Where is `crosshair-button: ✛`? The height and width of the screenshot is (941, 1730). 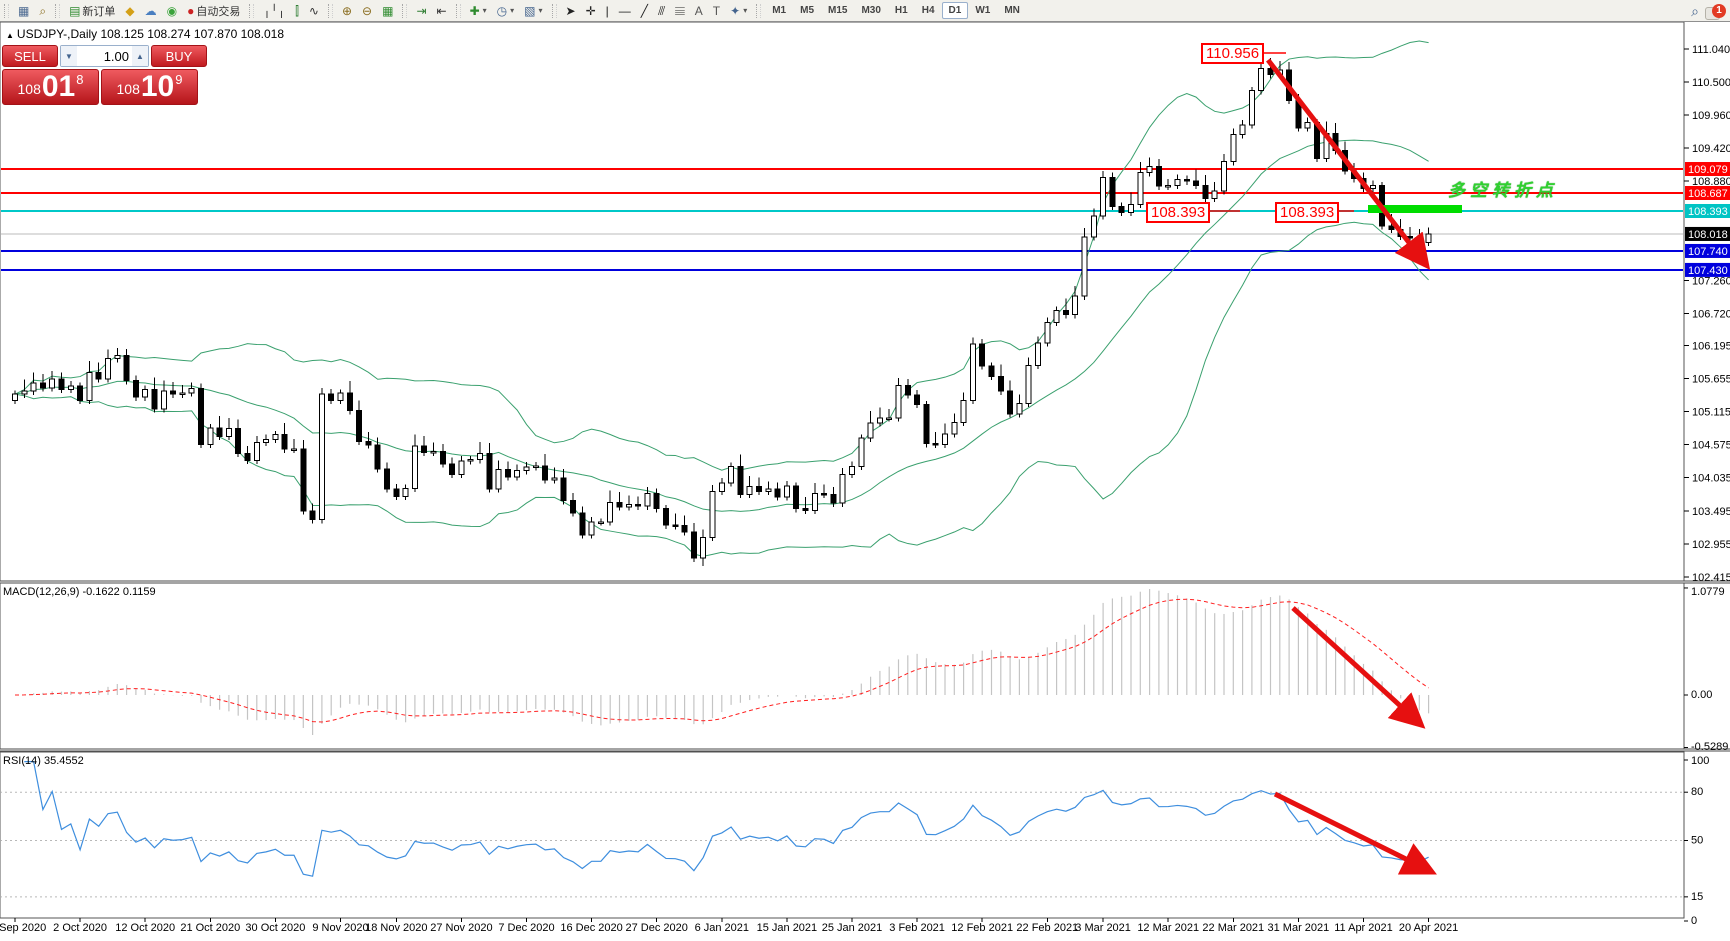
crosshair-button: ✛ is located at coordinates (591, 11).